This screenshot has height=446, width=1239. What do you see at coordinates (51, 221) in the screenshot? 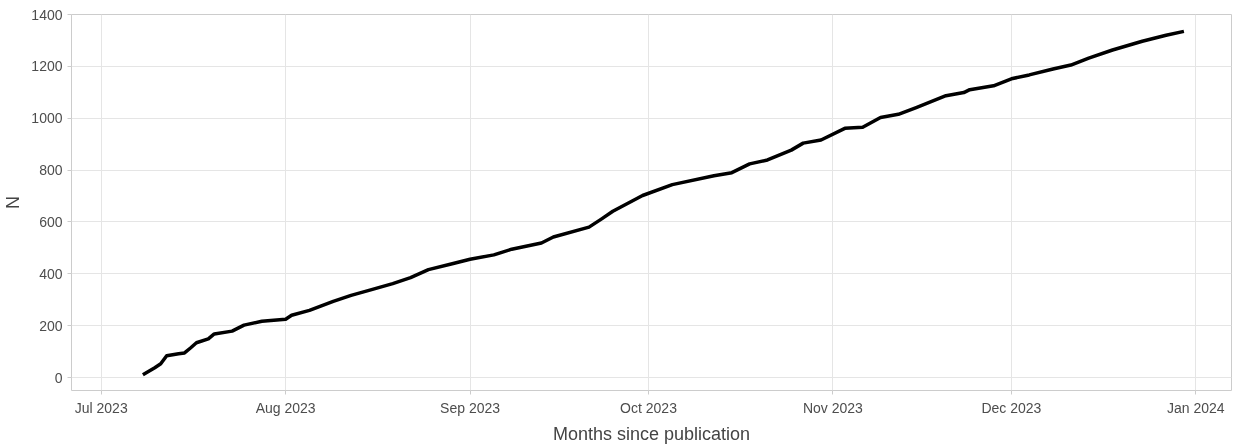
I see `y-tick-label: 600` at bounding box center [51, 221].